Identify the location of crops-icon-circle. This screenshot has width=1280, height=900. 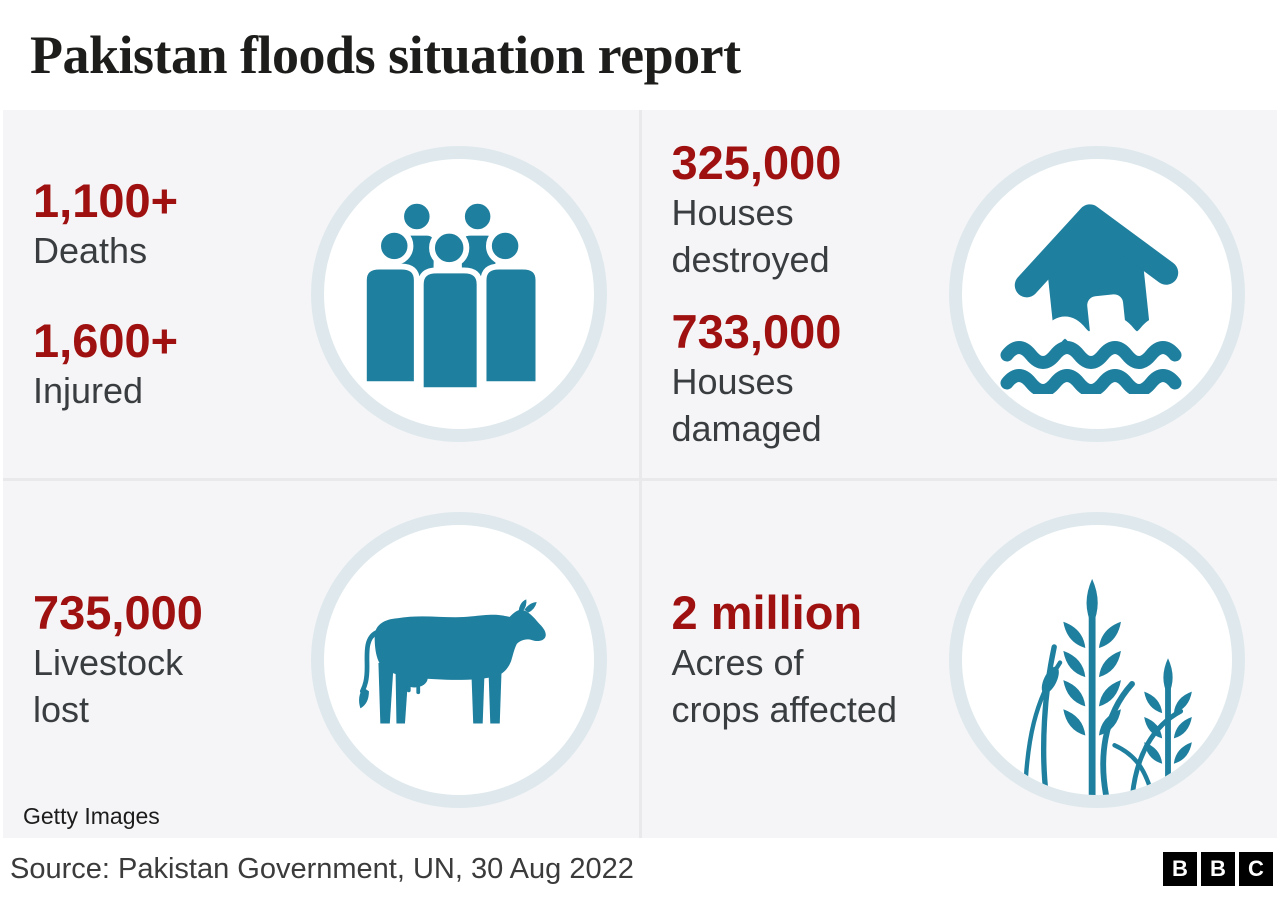
(1097, 659).